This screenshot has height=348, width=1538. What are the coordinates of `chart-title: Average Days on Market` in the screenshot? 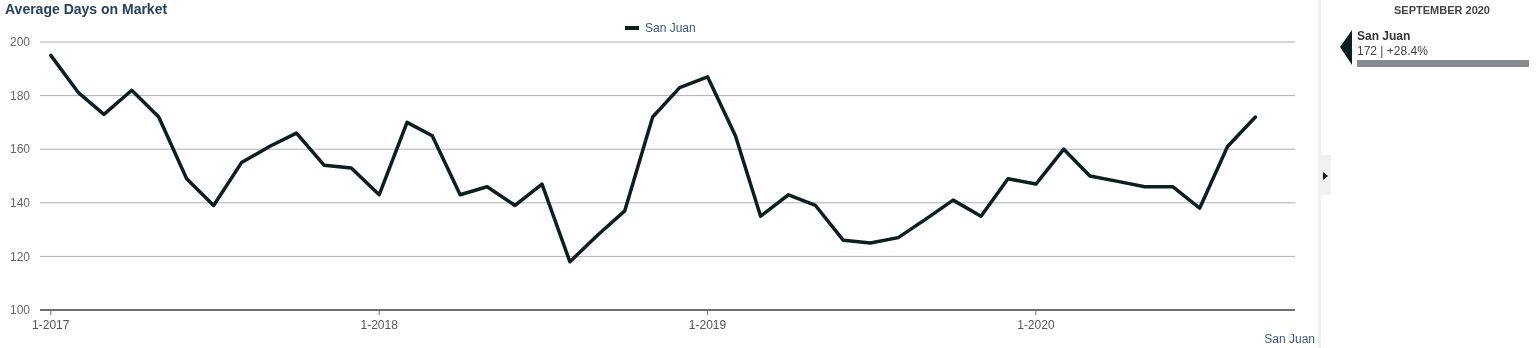 It's located at (86, 9).